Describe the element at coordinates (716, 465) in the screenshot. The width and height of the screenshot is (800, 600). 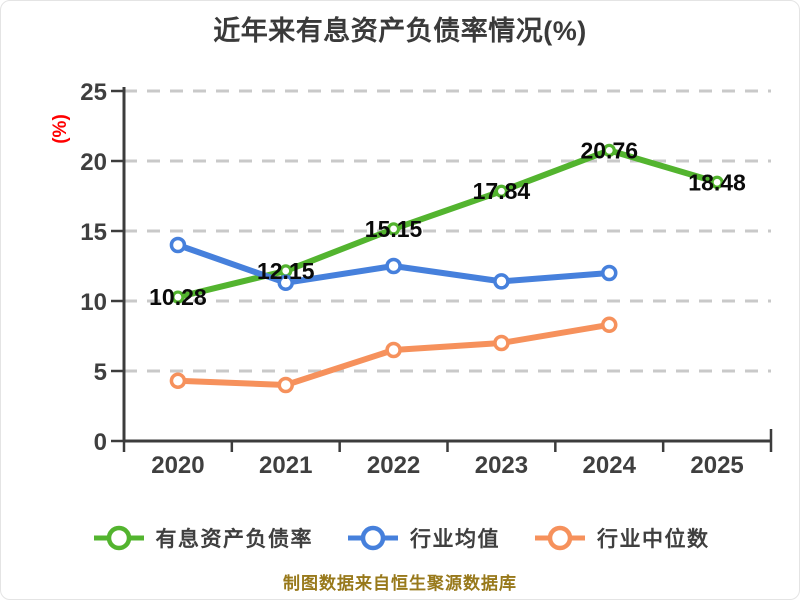
I see `x-tick-label: 2025` at that location.